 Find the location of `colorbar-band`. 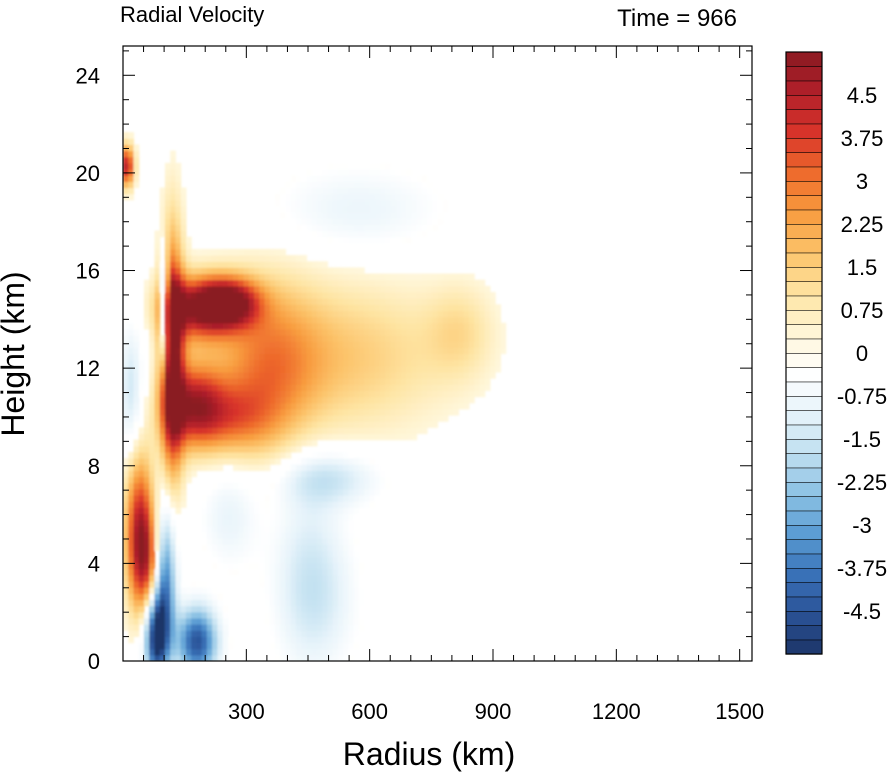

colorbar-band is located at coordinates (804, 332).